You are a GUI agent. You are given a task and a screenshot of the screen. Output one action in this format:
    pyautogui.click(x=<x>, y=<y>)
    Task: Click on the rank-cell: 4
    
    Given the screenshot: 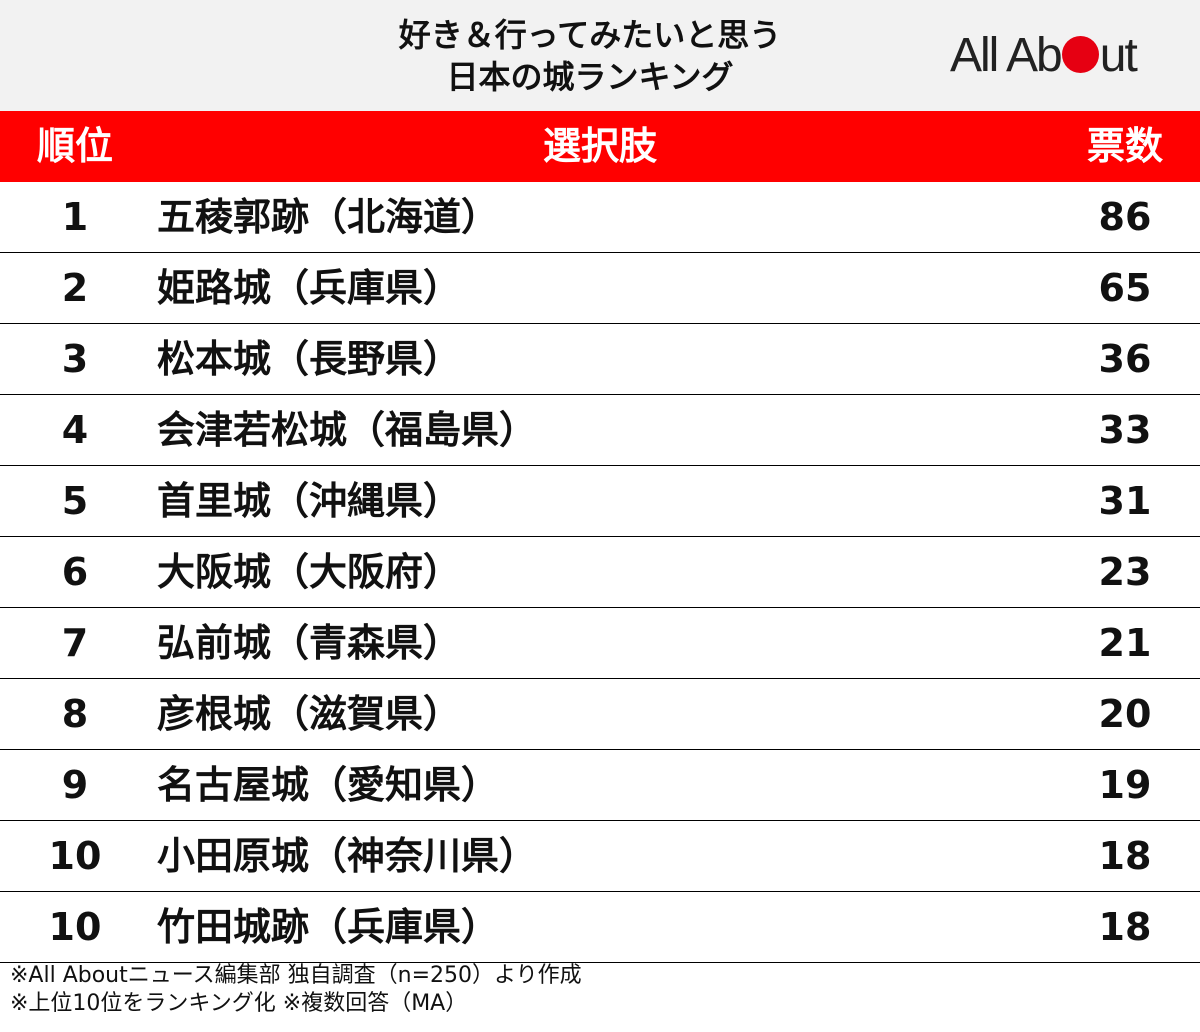 What is the action you would take?
    pyautogui.click(x=75, y=430)
    